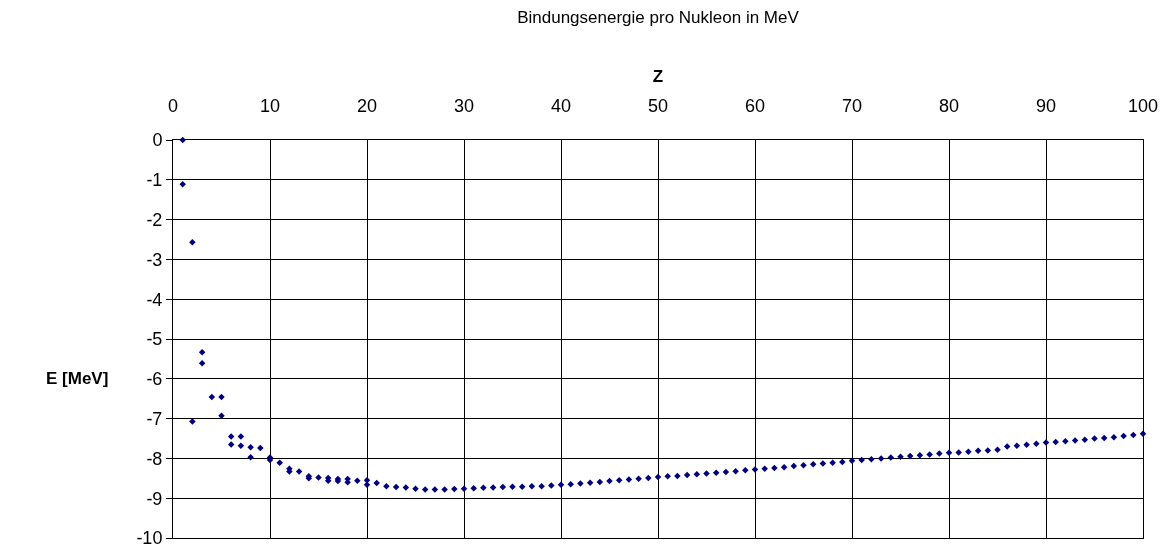  What do you see at coordinates (154, 180) in the screenshot?
I see `y-tick-label: -1` at bounding box center [154, 180].